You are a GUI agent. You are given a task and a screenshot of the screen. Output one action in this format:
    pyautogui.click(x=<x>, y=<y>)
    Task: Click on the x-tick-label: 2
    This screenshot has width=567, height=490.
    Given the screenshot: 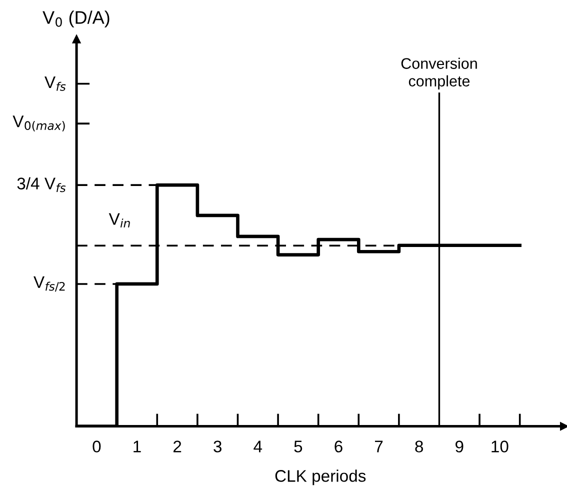 What is the action you would take?
    pyautogui.click(x=177, y=446)
    